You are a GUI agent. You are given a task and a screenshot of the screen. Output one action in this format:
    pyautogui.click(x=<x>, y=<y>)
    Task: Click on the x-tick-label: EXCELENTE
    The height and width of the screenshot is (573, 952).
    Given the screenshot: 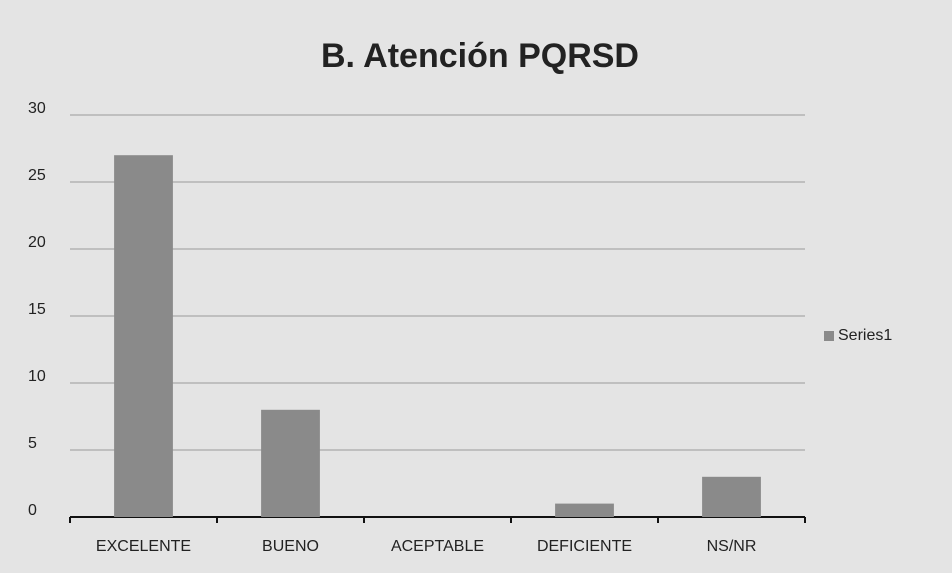 What is the action you would take?
    pyautogui.click(x=143, y=546)
    